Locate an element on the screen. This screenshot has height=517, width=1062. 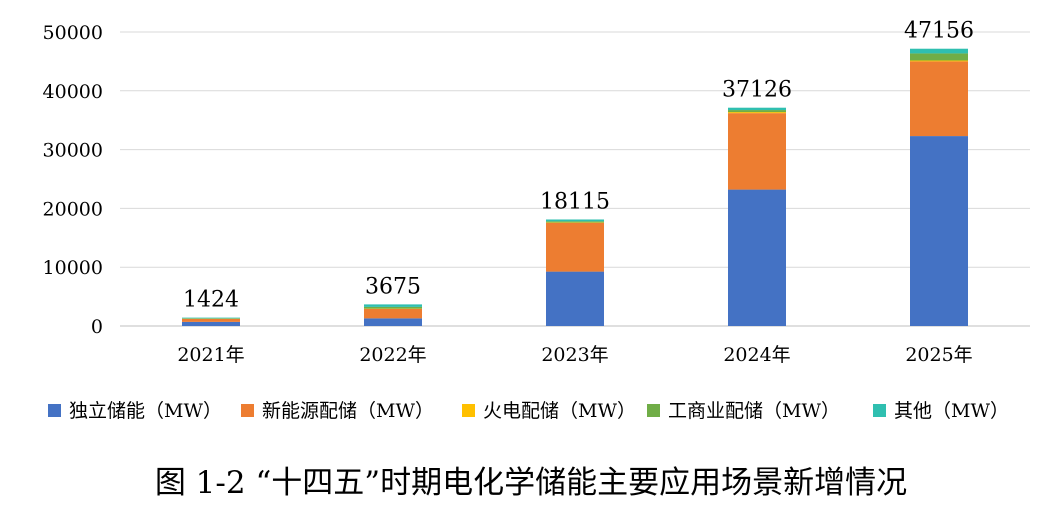
y-tick-label: 0 is located at coordinates (97, 327).